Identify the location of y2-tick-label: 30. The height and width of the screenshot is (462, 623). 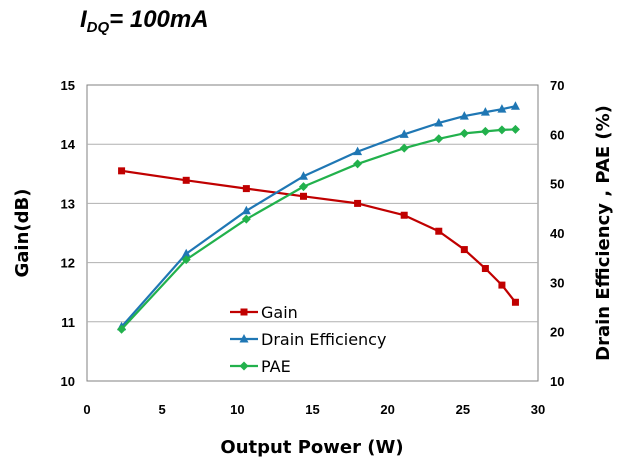
(557, 282).